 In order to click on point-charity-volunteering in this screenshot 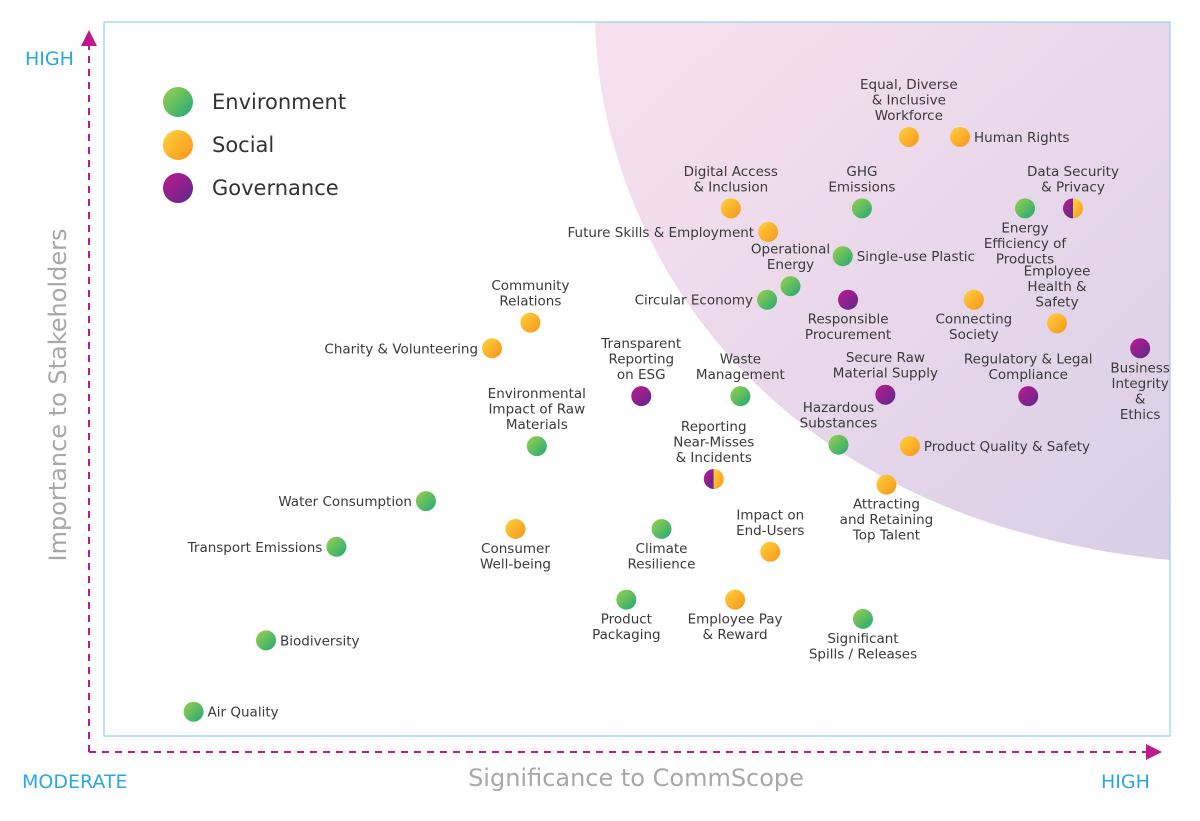, I will do `click(492, 348)`.